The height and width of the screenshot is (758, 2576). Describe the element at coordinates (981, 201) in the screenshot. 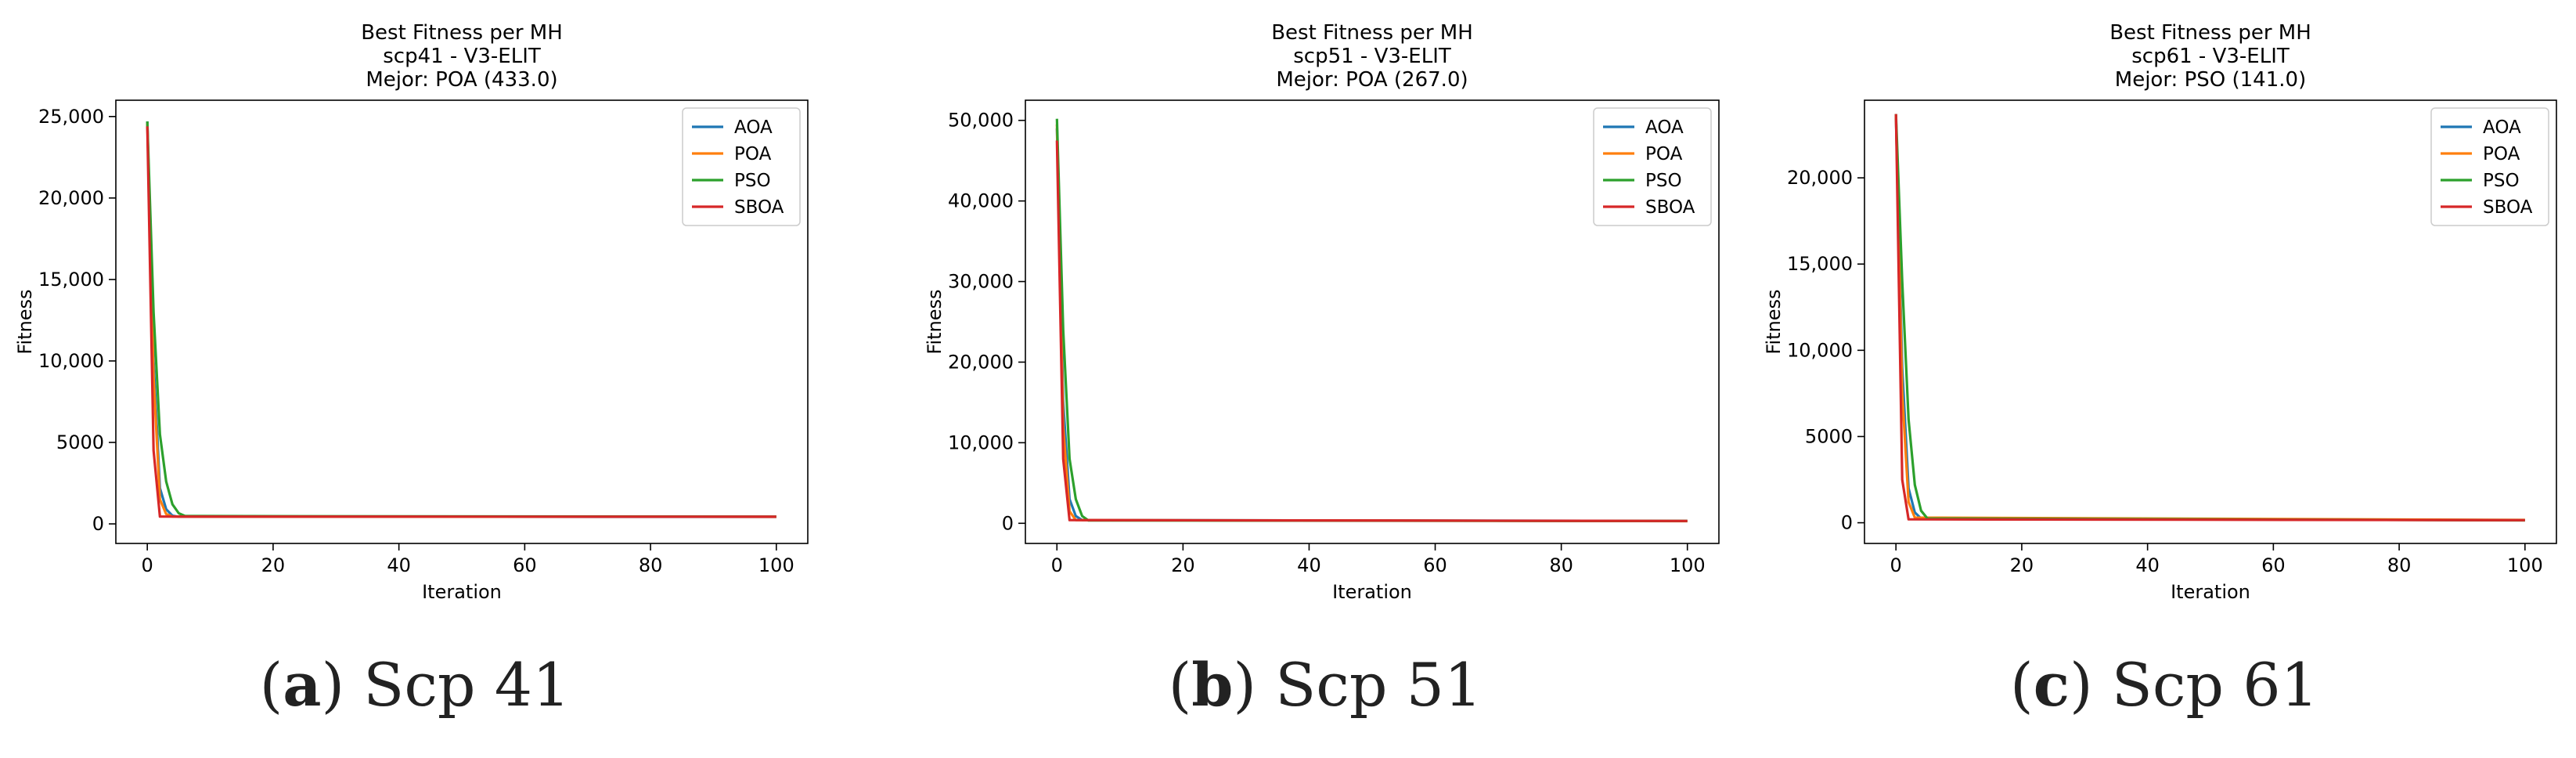

I see `y-tick-label: 40,000` at that location.